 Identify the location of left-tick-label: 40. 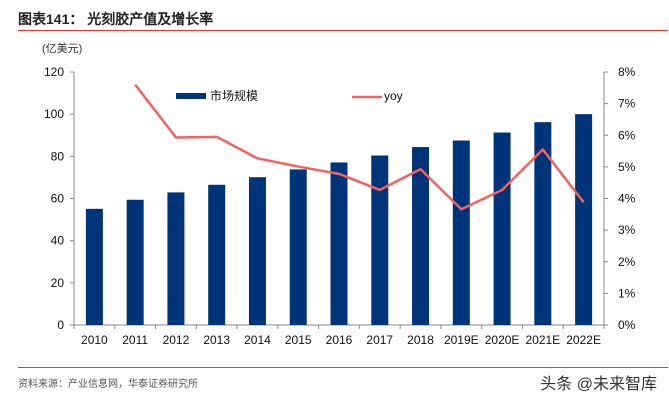
(58, 241).